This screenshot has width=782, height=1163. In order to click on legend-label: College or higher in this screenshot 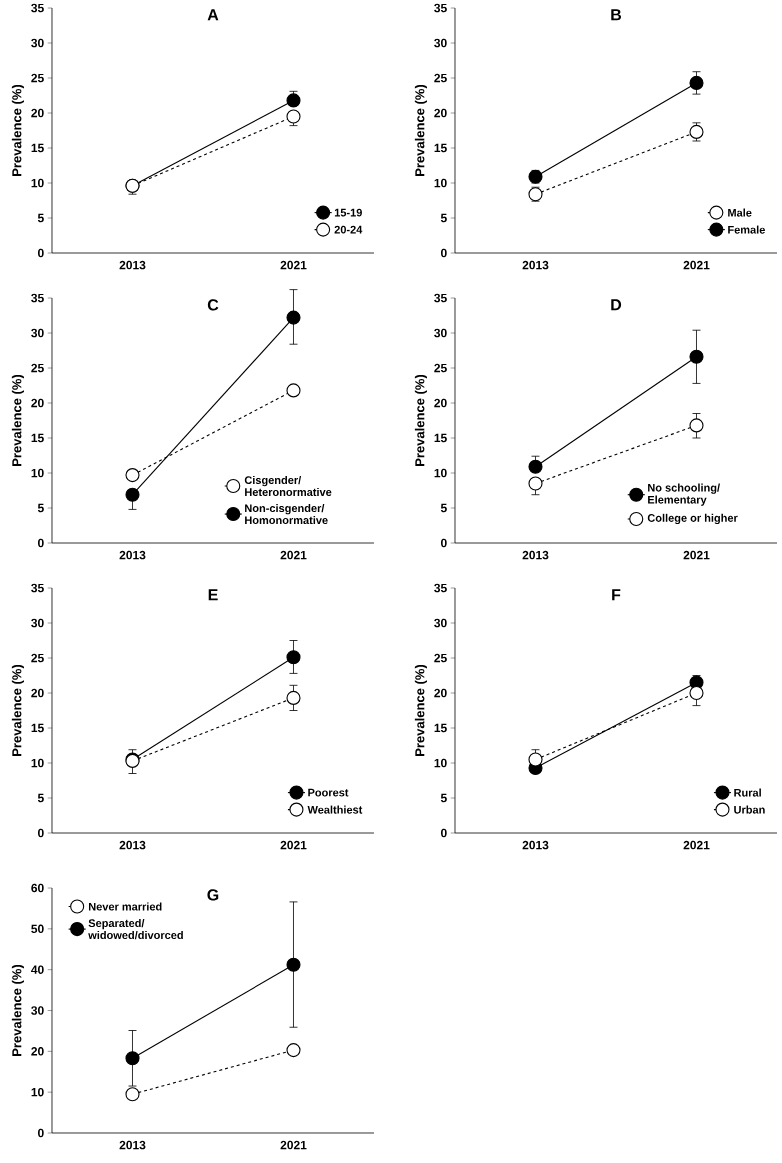, I will do `click(692, 519)`.